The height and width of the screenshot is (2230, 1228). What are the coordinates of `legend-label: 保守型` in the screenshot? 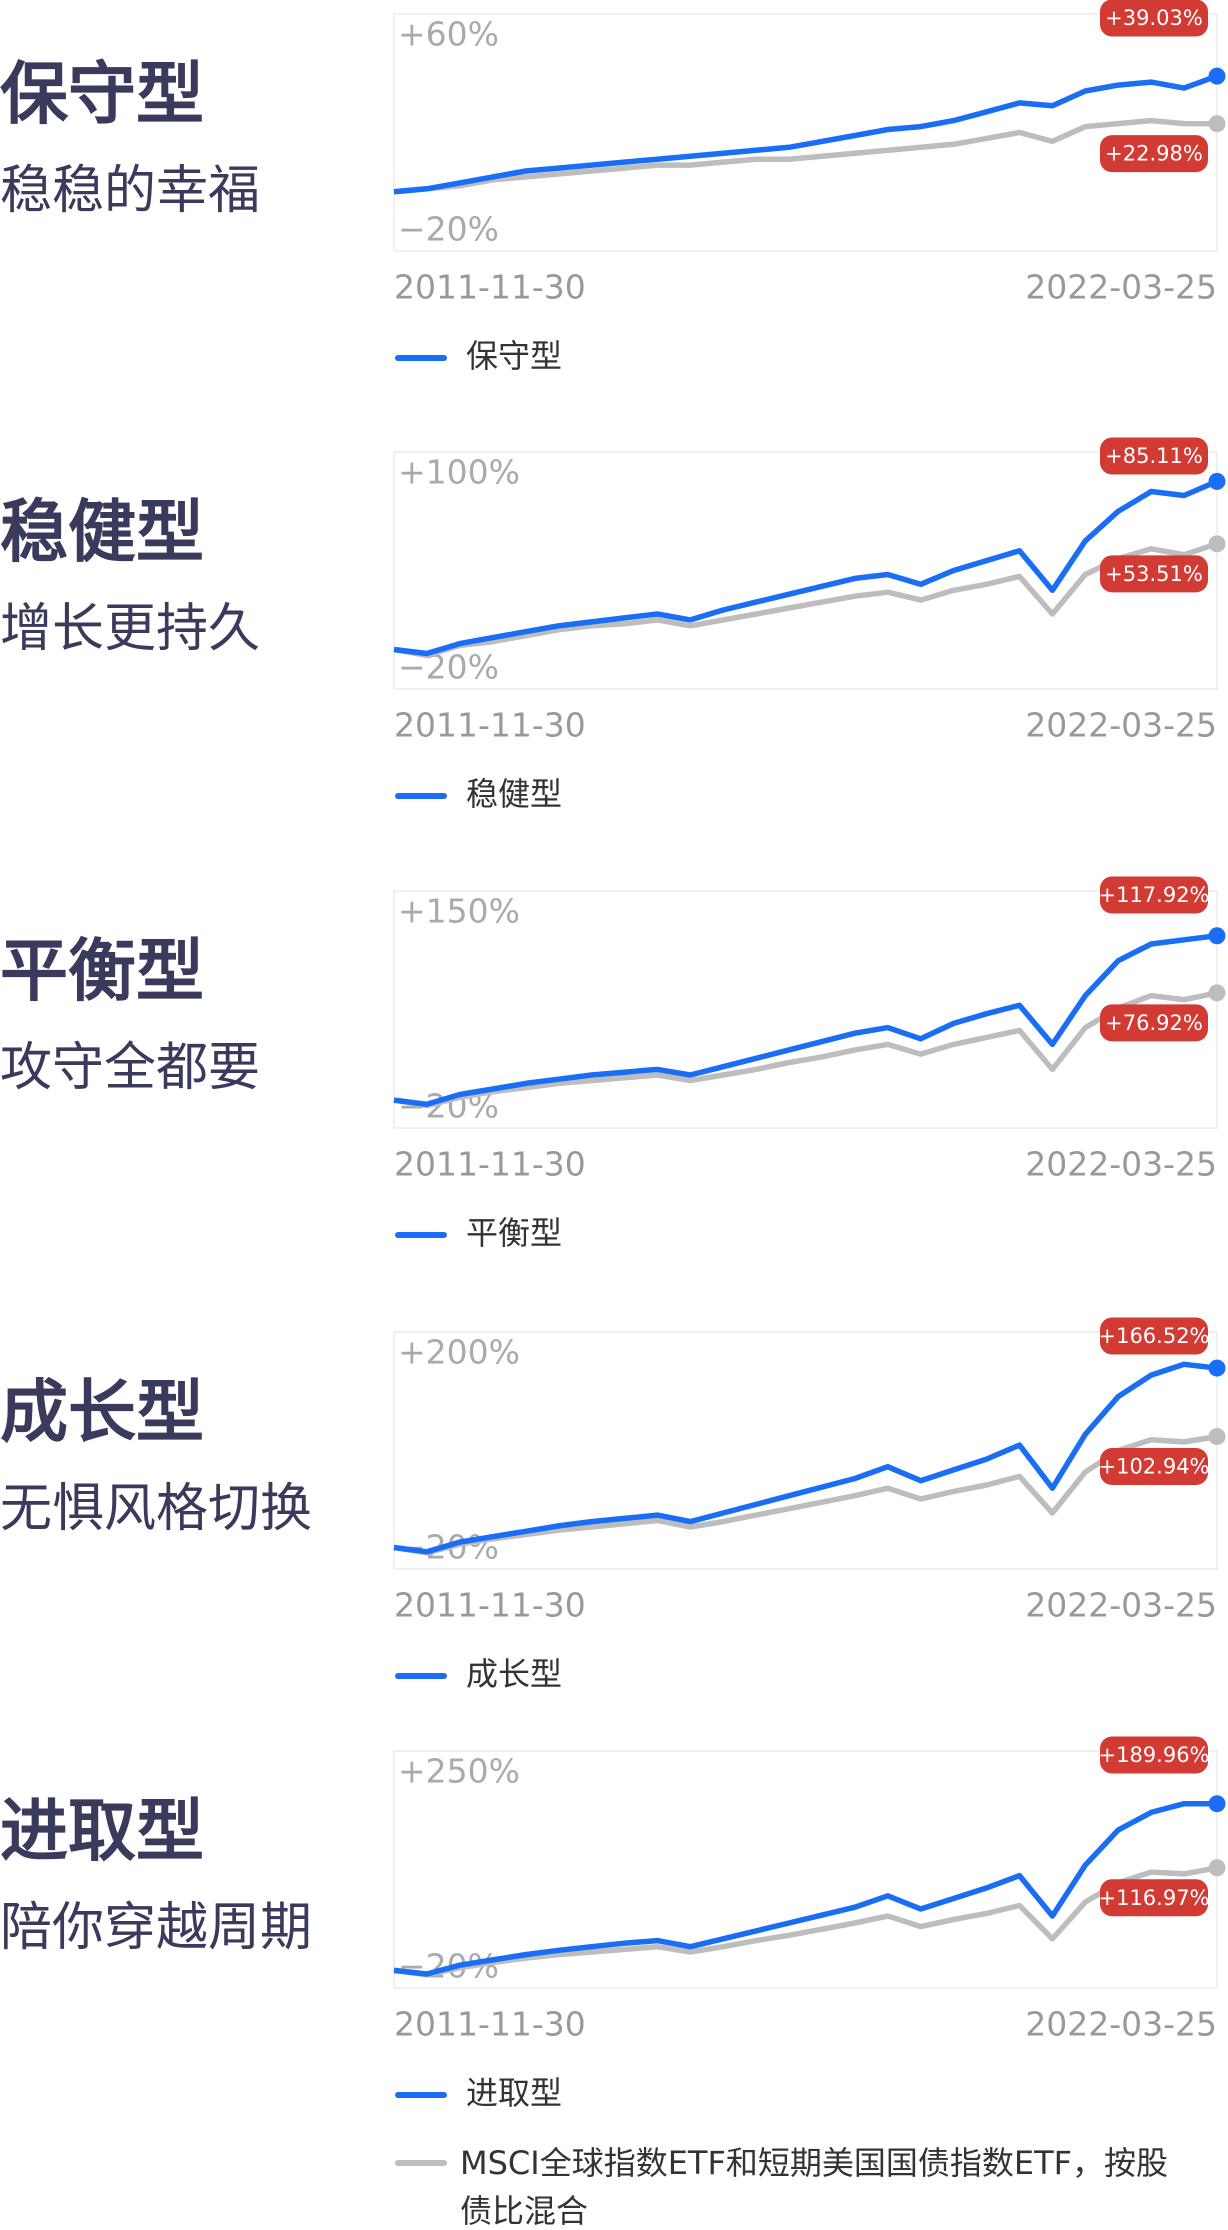 It's located at (514, 356).